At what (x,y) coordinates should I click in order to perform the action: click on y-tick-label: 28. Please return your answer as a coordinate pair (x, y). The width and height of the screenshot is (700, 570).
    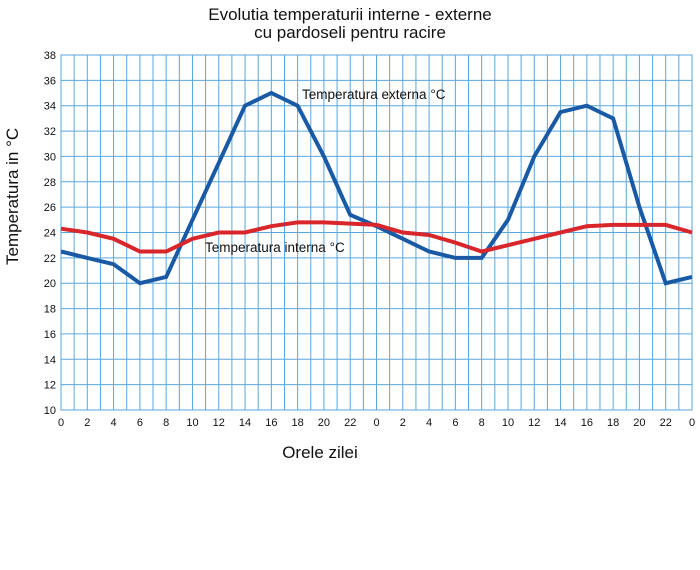
    Looking at the image, I should click on (50, 183).